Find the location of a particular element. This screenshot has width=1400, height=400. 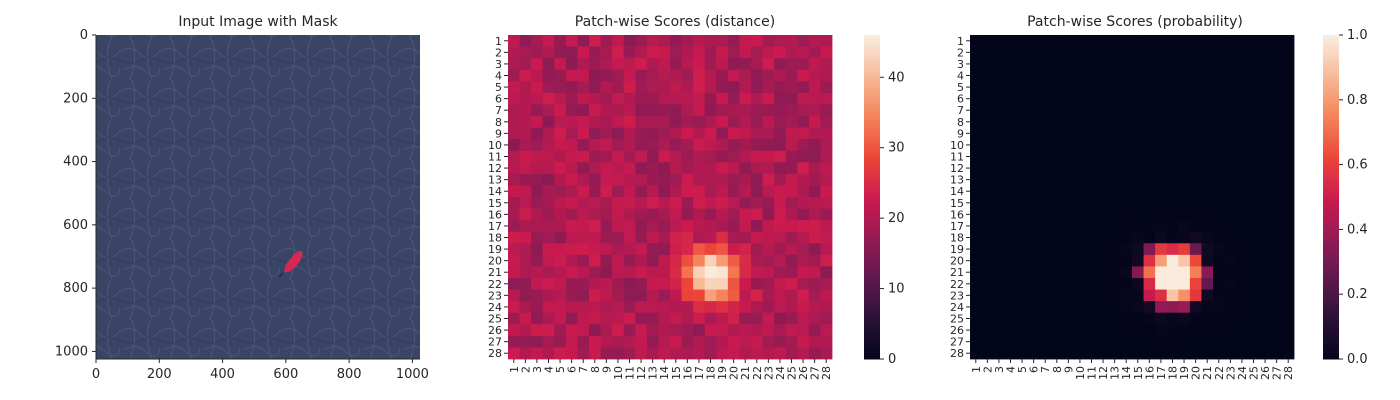

heatmap-x-tick-label: 6 is located at coordinates (1034, 369).